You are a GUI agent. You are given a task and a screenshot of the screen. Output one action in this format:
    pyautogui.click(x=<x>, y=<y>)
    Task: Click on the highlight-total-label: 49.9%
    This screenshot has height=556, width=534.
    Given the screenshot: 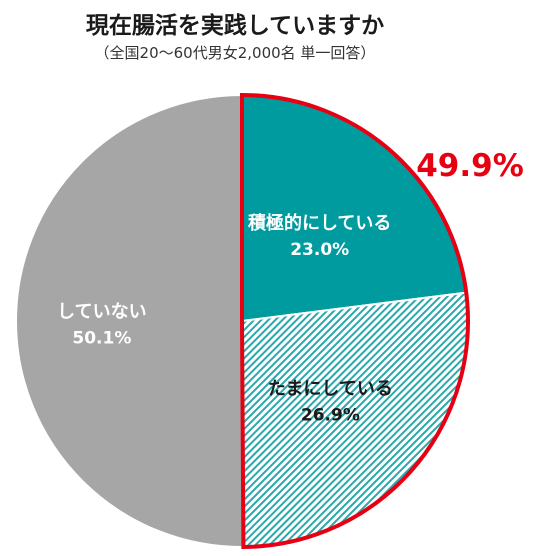 What is the action you would take?
    pyautogui.click(x=470, y=166)
    